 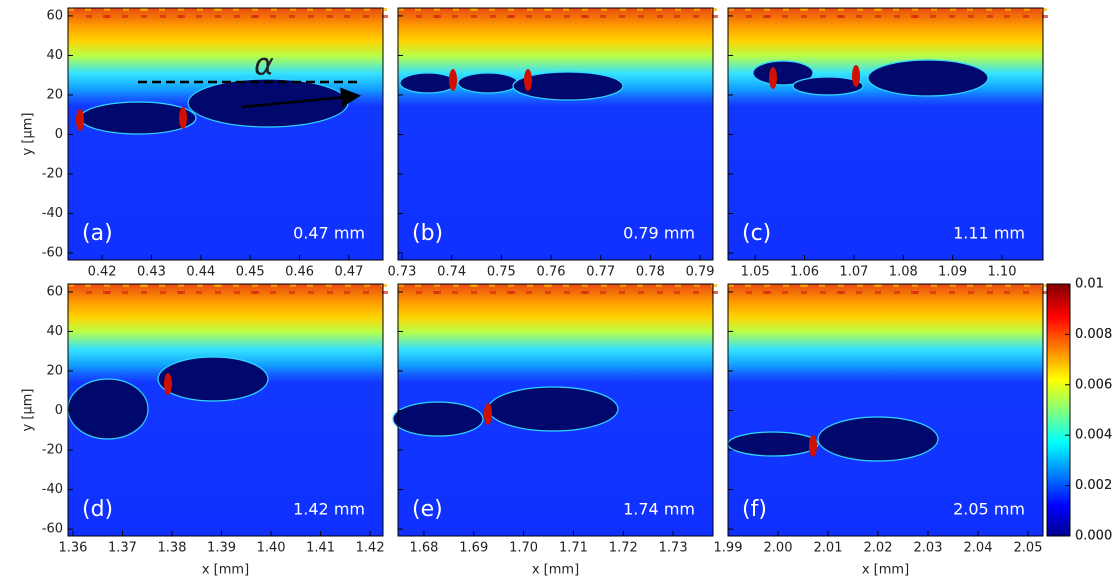 What do you see at coordinates (54, 331) in the screenshot?
I see `y-tick-label: 40` at bounding box center [54, 331].